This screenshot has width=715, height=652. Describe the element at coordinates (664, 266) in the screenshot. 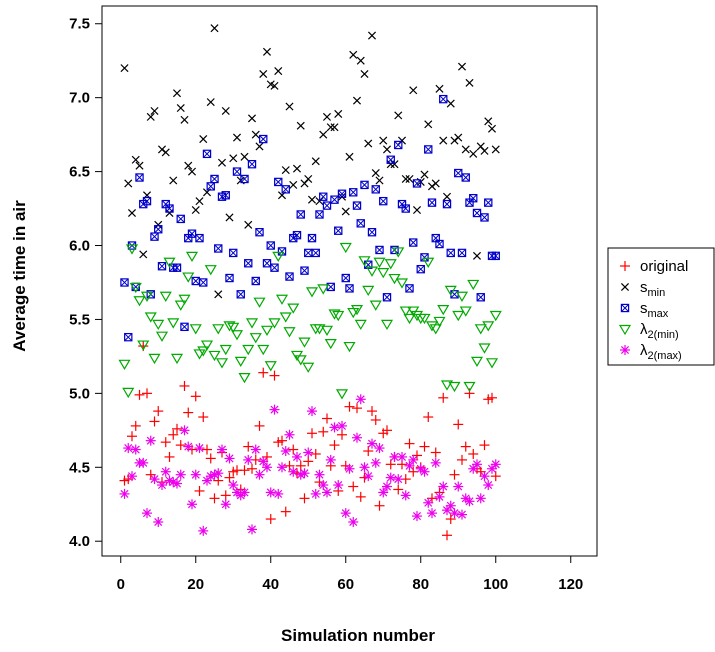

I see `legend-label: original` at that location.